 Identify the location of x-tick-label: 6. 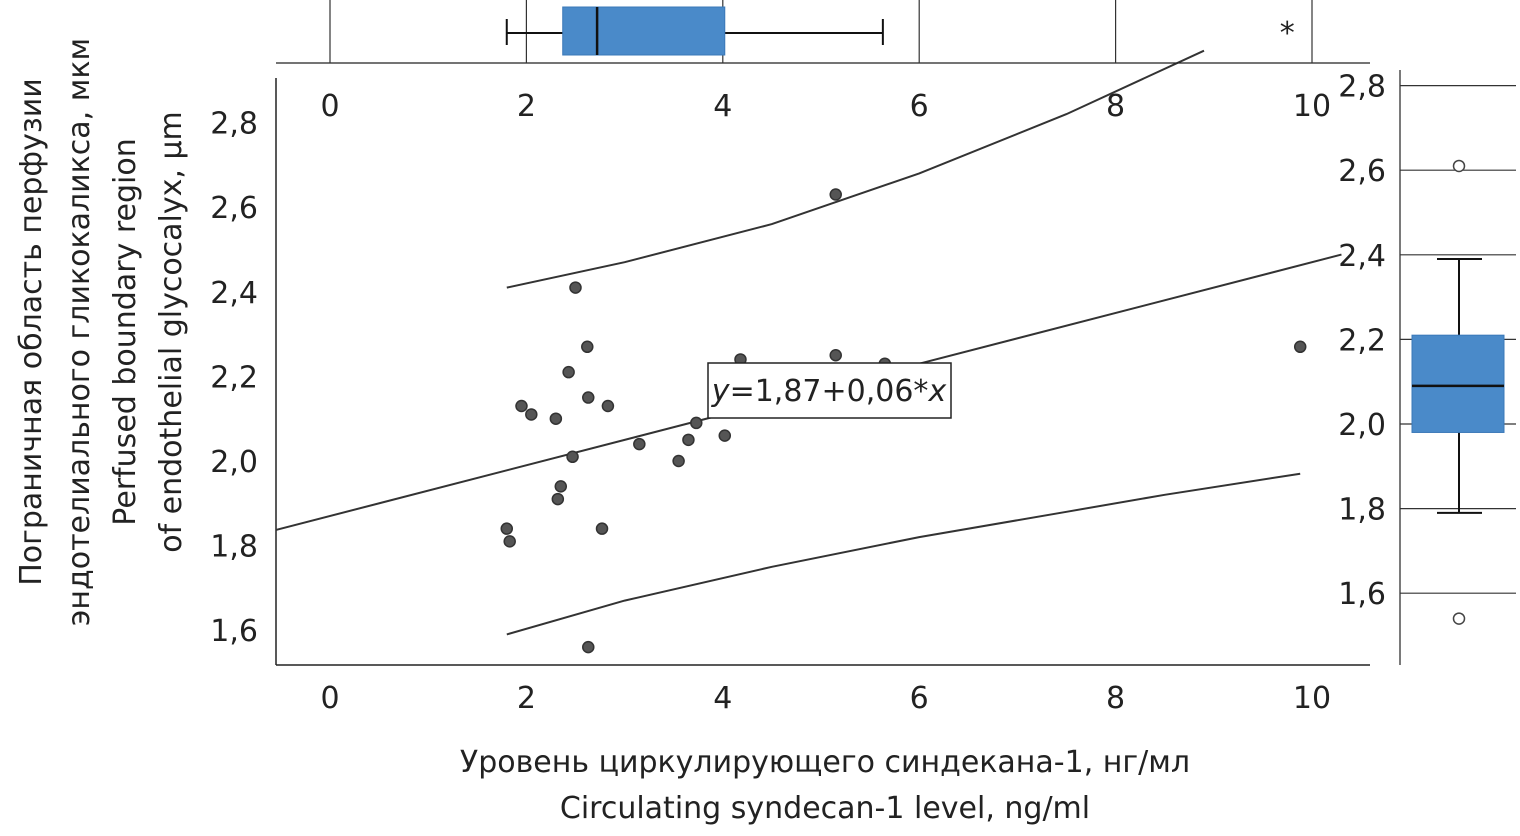
(919, 698).